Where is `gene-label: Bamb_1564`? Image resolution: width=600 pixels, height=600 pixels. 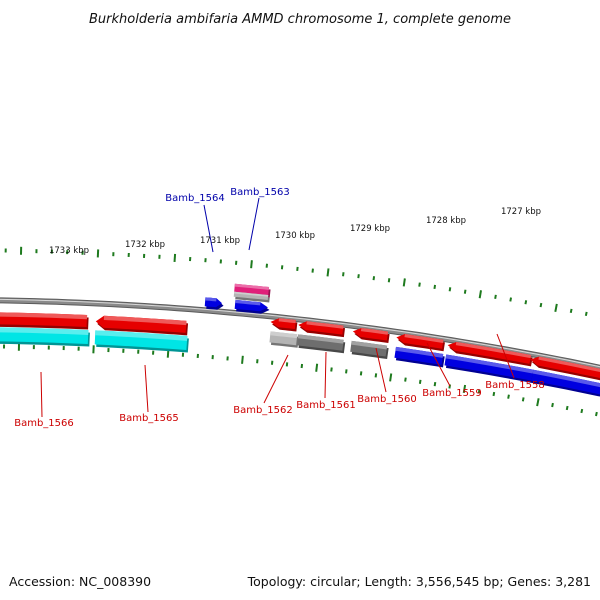 gene-label: Bamb_1564 is located at coordinates (195, 198).